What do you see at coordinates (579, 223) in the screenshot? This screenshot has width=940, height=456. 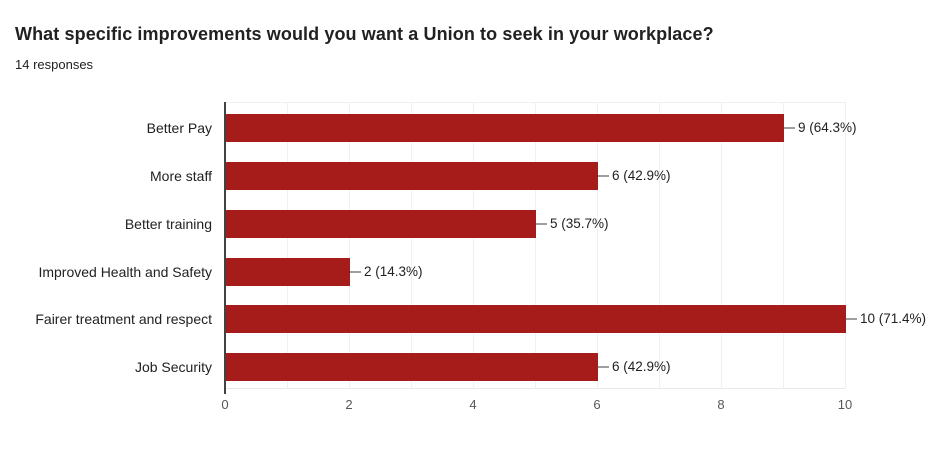 I see `bar-annotation: 5 (35.7%)` at bounding box center [579, 223].